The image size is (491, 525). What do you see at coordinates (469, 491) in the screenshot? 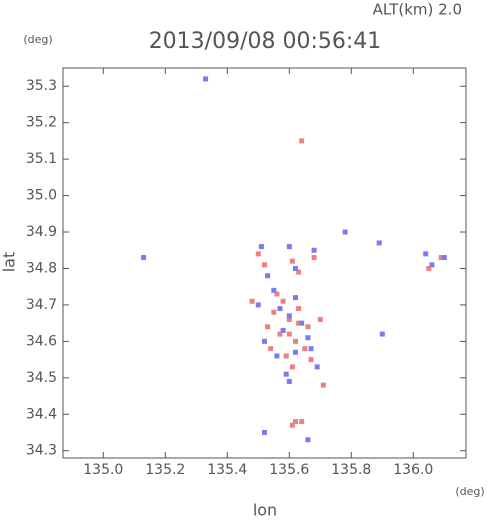
I see `x-unit: (deg)` at bounding box center [469, 491].